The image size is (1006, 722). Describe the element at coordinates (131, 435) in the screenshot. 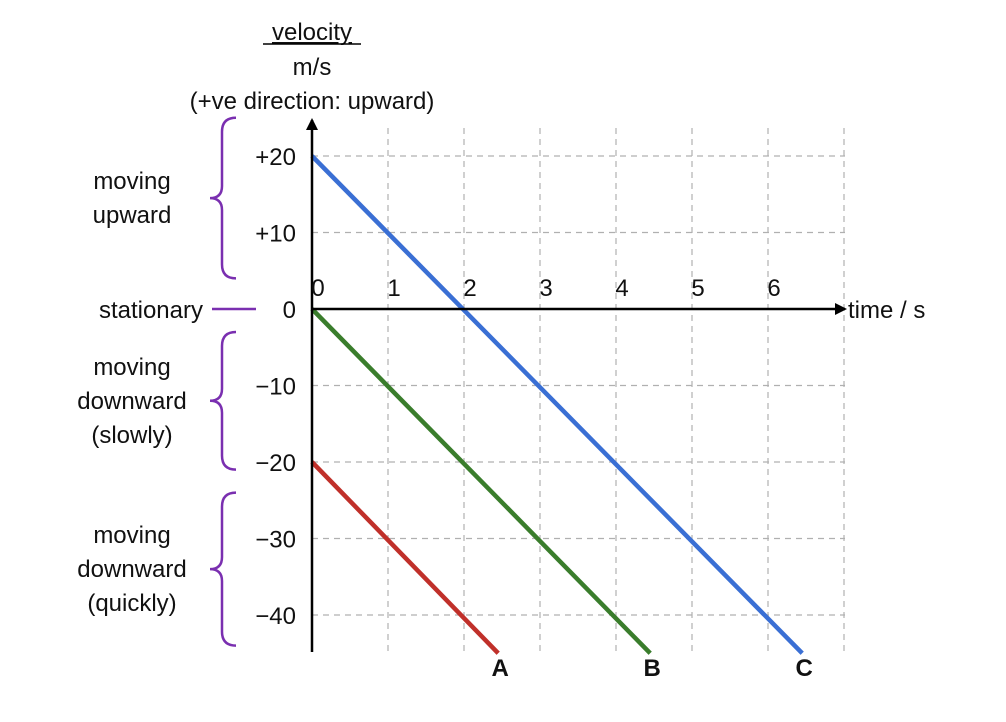

I see `region-label: (slowly)` at that location.